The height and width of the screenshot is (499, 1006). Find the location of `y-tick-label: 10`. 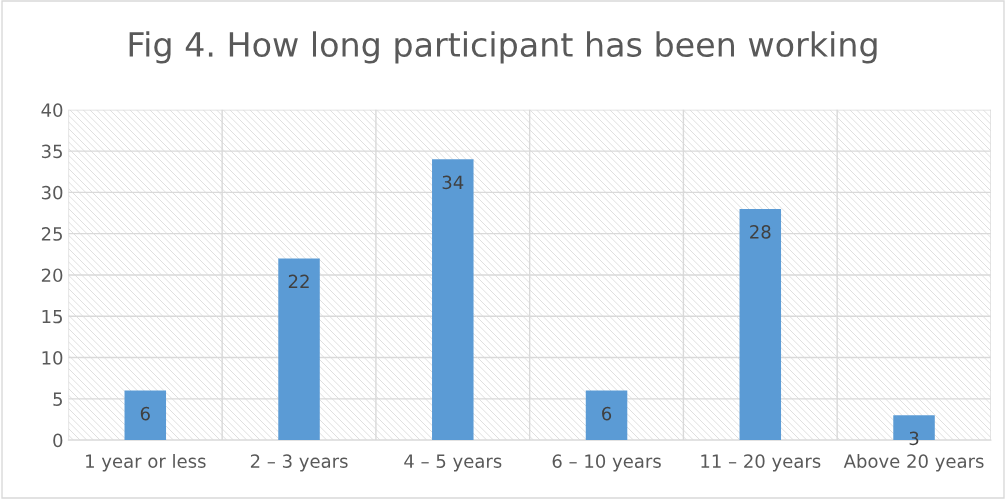

y-tick-label: 10 is located at coordinates (52, 357).